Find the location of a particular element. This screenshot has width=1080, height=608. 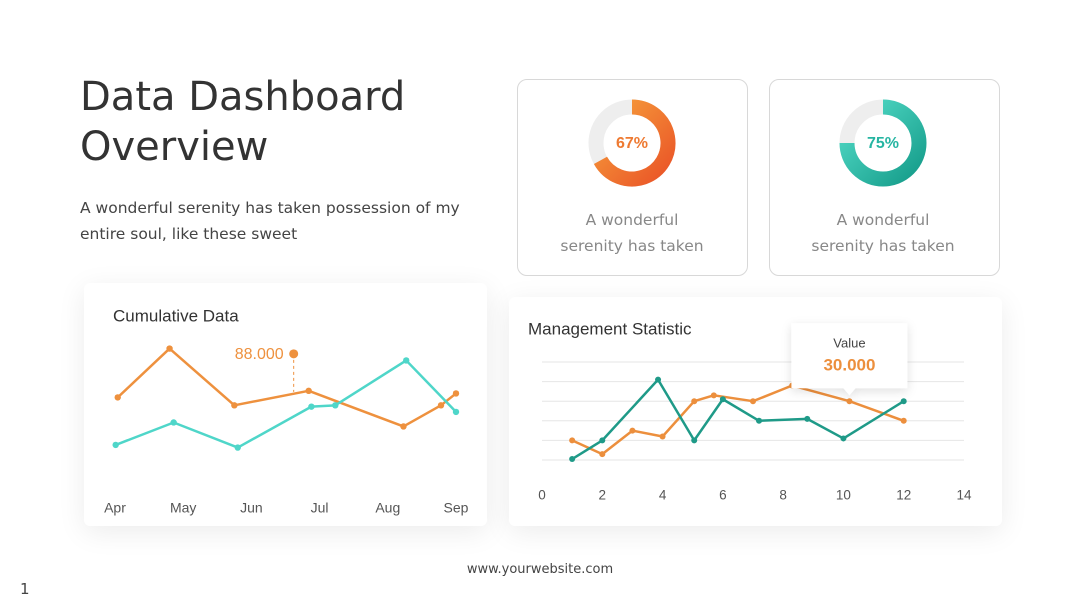

x-tick-label: May is located at coordinates (183, 508).